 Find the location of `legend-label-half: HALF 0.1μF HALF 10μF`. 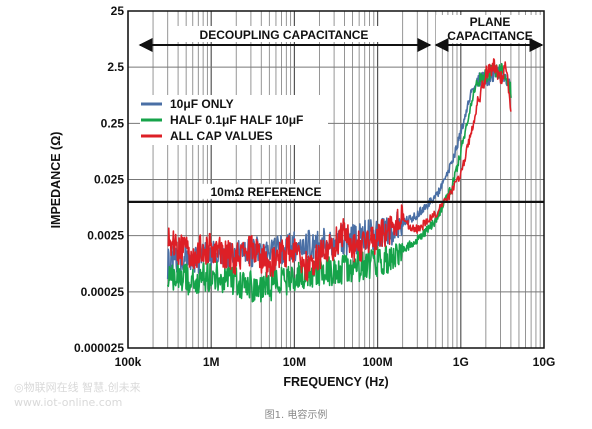

legend-label-half: HALF 0.1μF HALF 10μF is located at coordinates (236, 120).